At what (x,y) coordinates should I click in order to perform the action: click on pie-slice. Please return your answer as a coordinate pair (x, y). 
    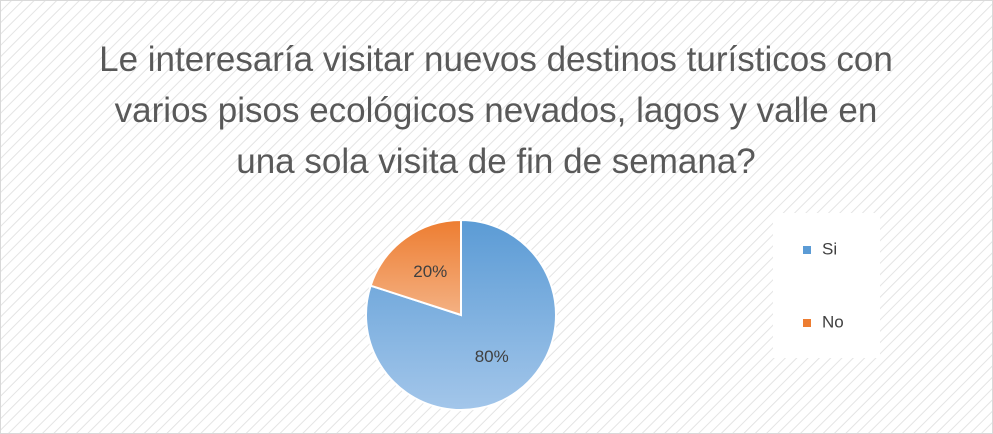
    Looking at the image, I should click on (415, 267).